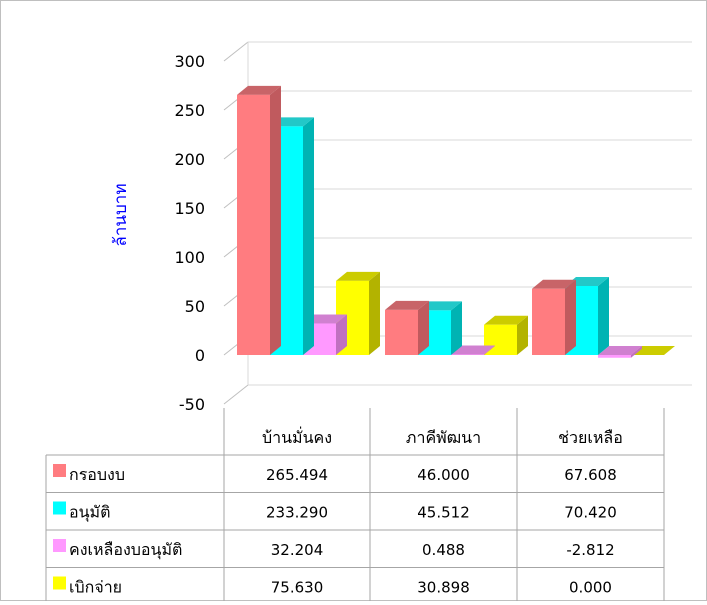  What do you see at coordinates (195, 306) in the screenshot?
I see `y-tick-label: 50` at bounding box center [195, 306].